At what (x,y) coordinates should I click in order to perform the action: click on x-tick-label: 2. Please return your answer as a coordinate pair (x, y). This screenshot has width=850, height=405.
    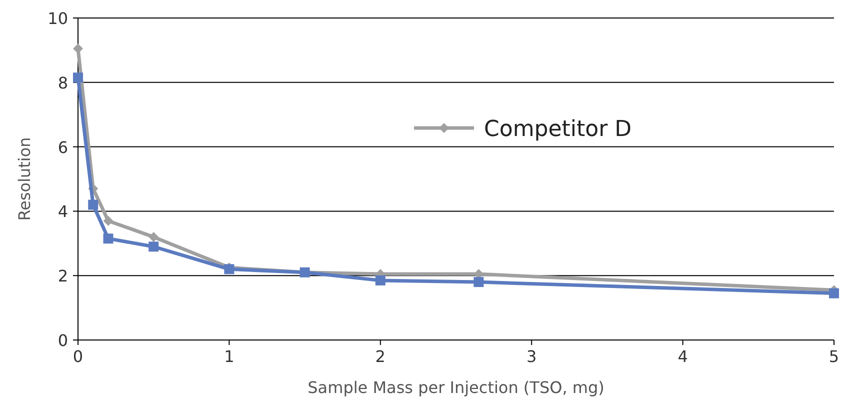
    Looking at the image, I should click on (380, 356).